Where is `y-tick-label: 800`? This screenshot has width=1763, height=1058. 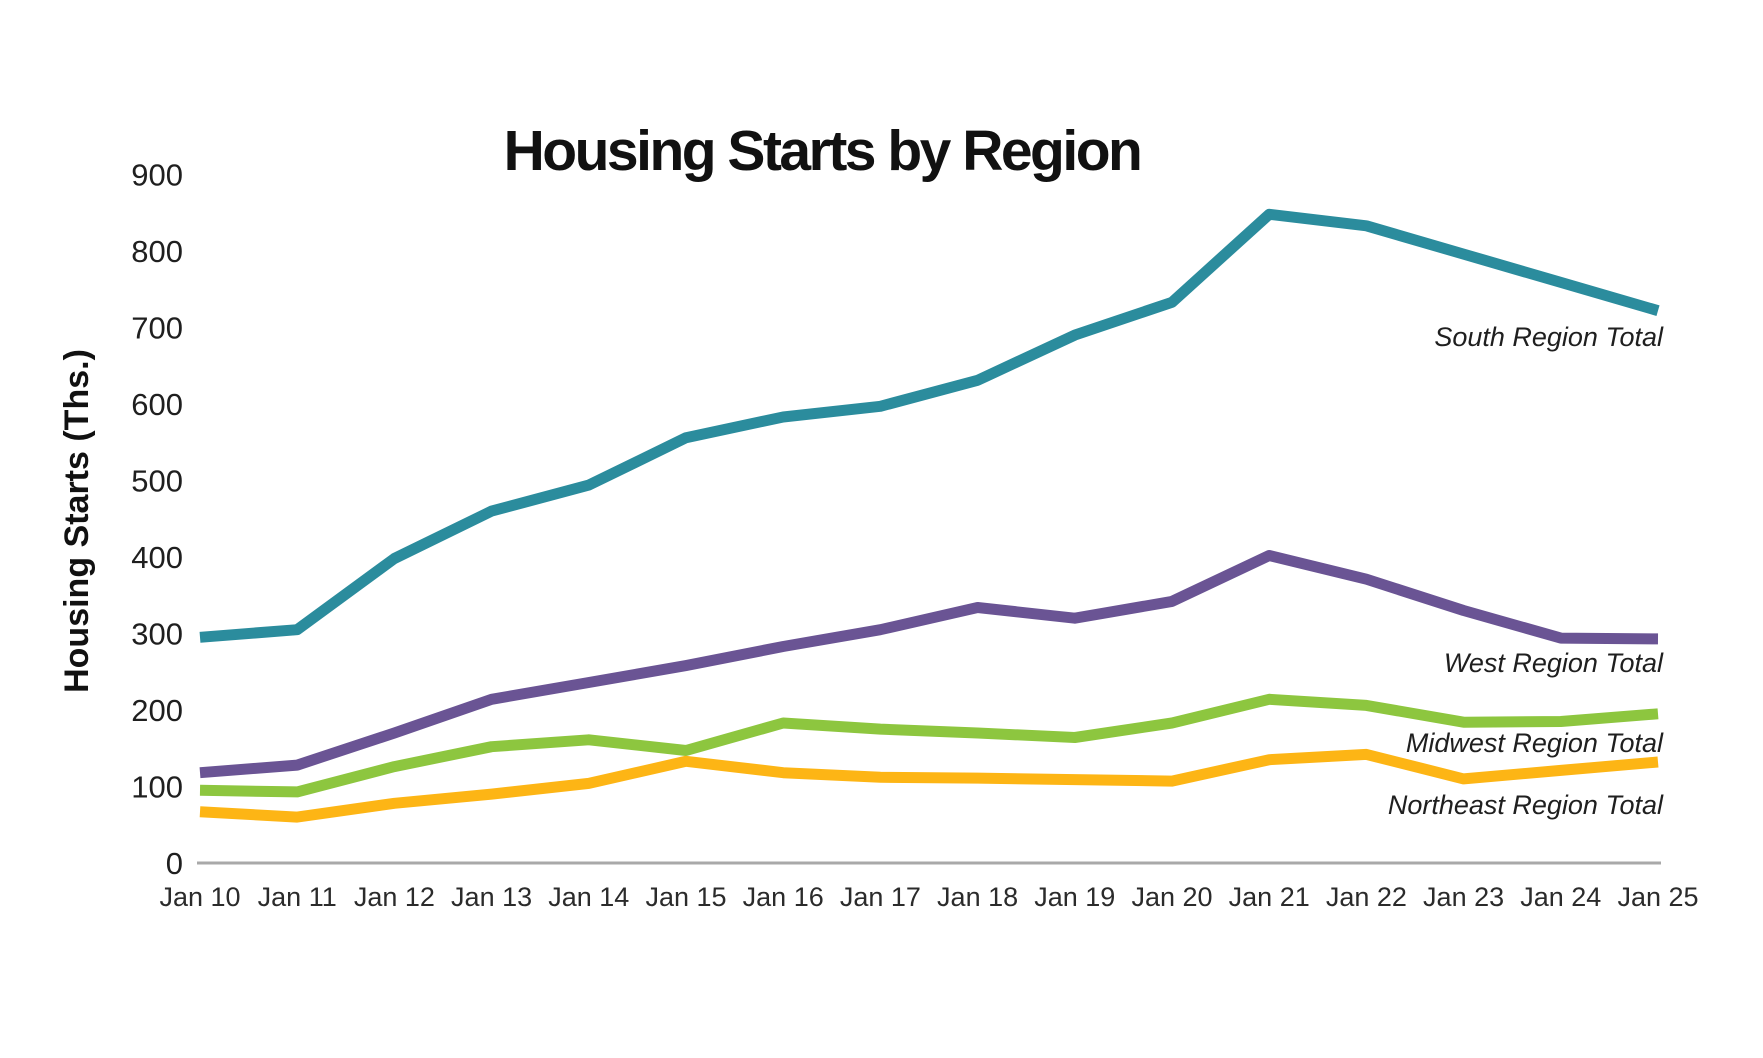 y-tick-label: 800 is located at coordinates (157, 251).